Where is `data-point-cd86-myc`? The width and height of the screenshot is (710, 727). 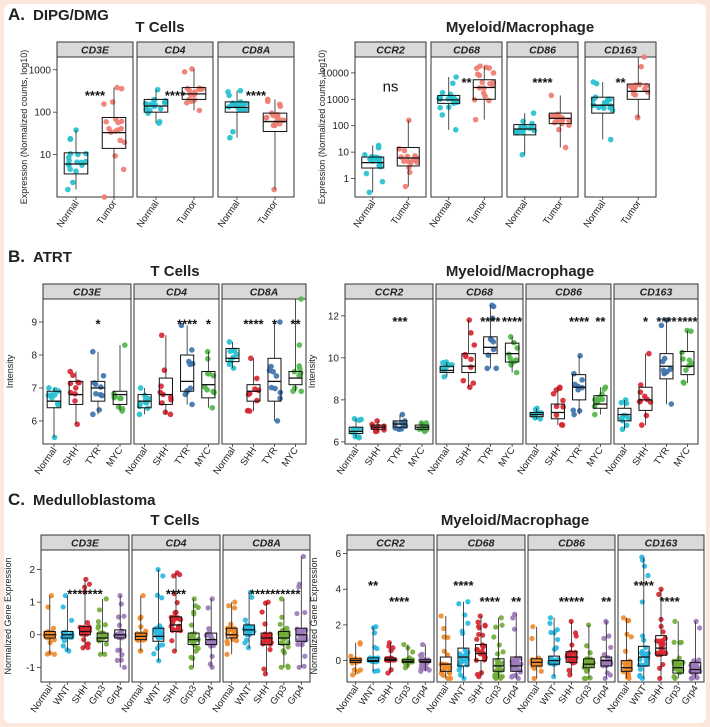
data-point-cd86-myc is located at coordinates (595, 414).